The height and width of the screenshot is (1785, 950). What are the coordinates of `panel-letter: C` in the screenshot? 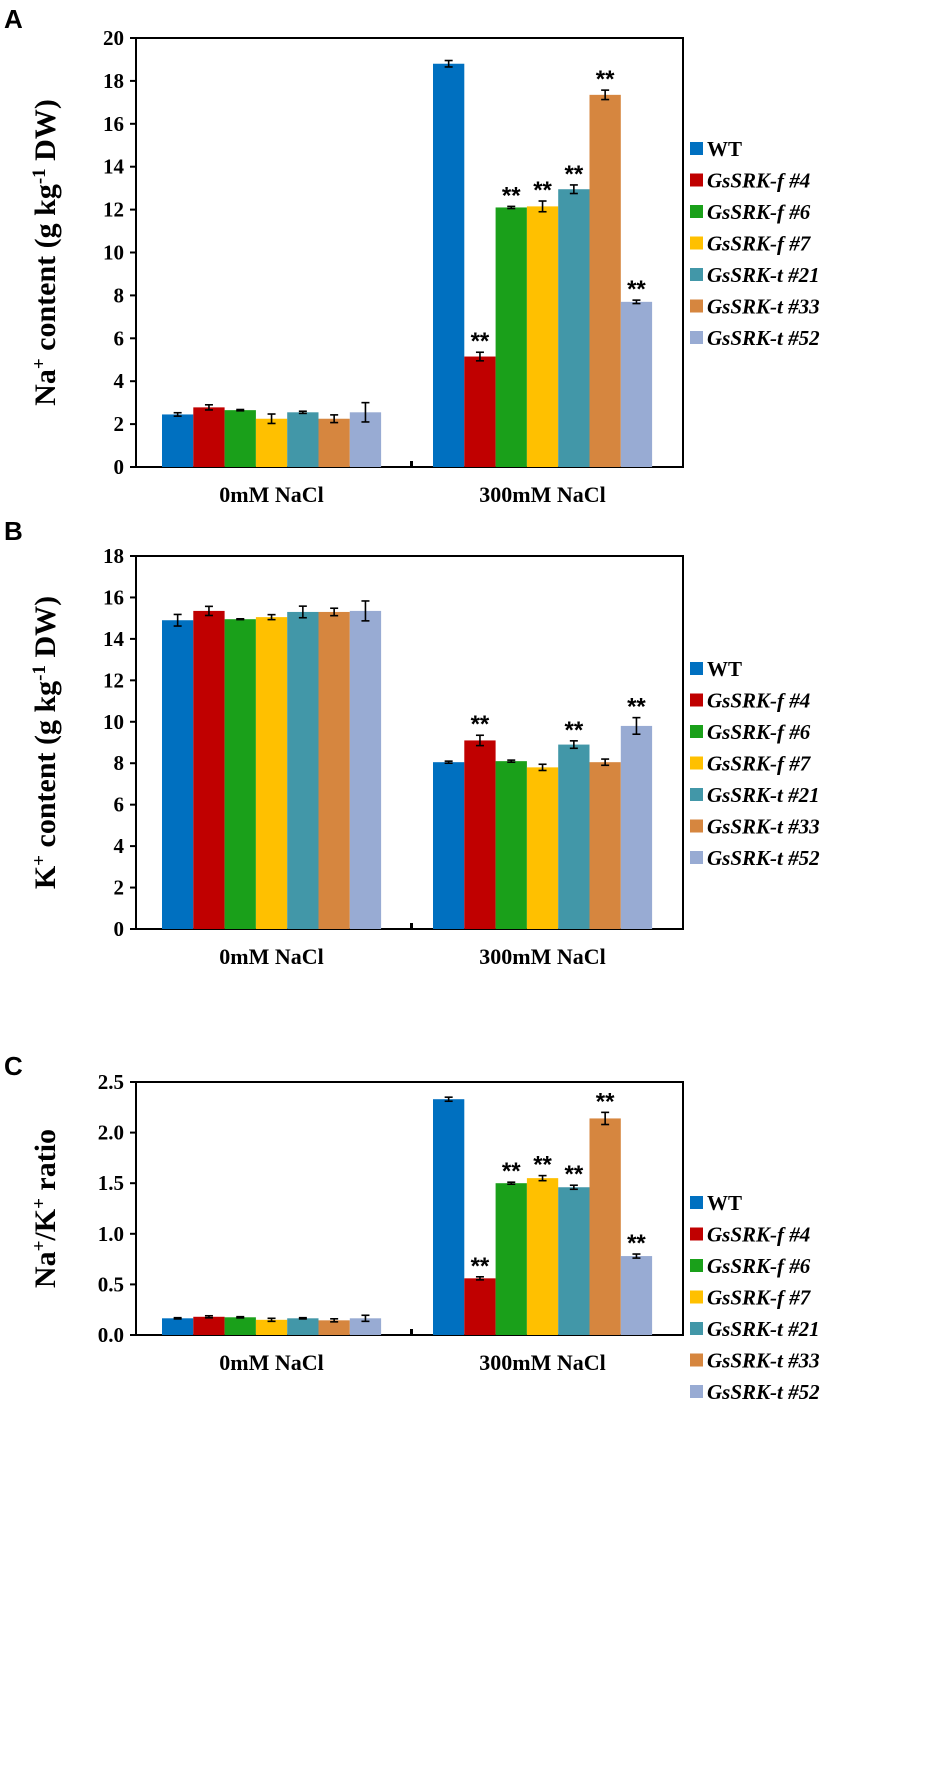 It's located at (13, 1066).